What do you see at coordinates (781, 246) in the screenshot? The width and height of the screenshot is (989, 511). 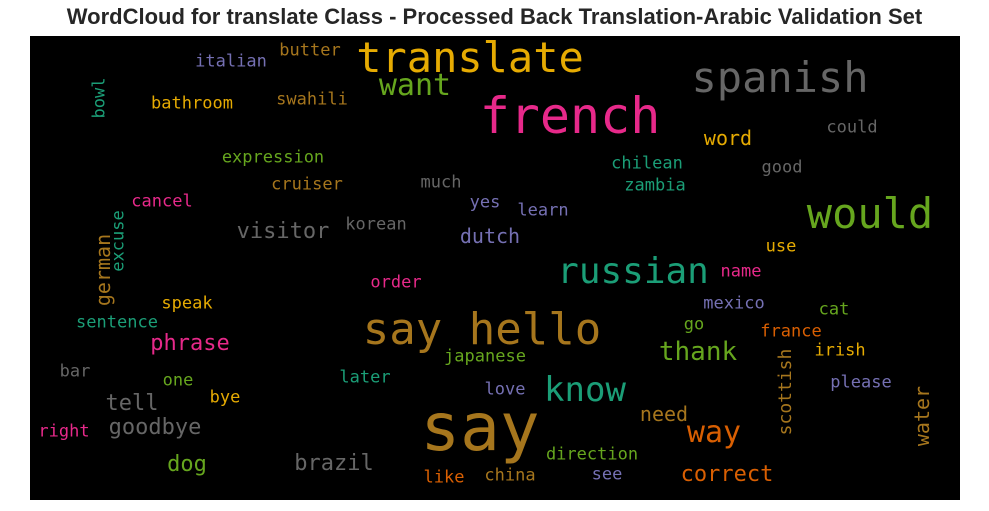 I see `word-use: use` at bounding box center [781, 246].